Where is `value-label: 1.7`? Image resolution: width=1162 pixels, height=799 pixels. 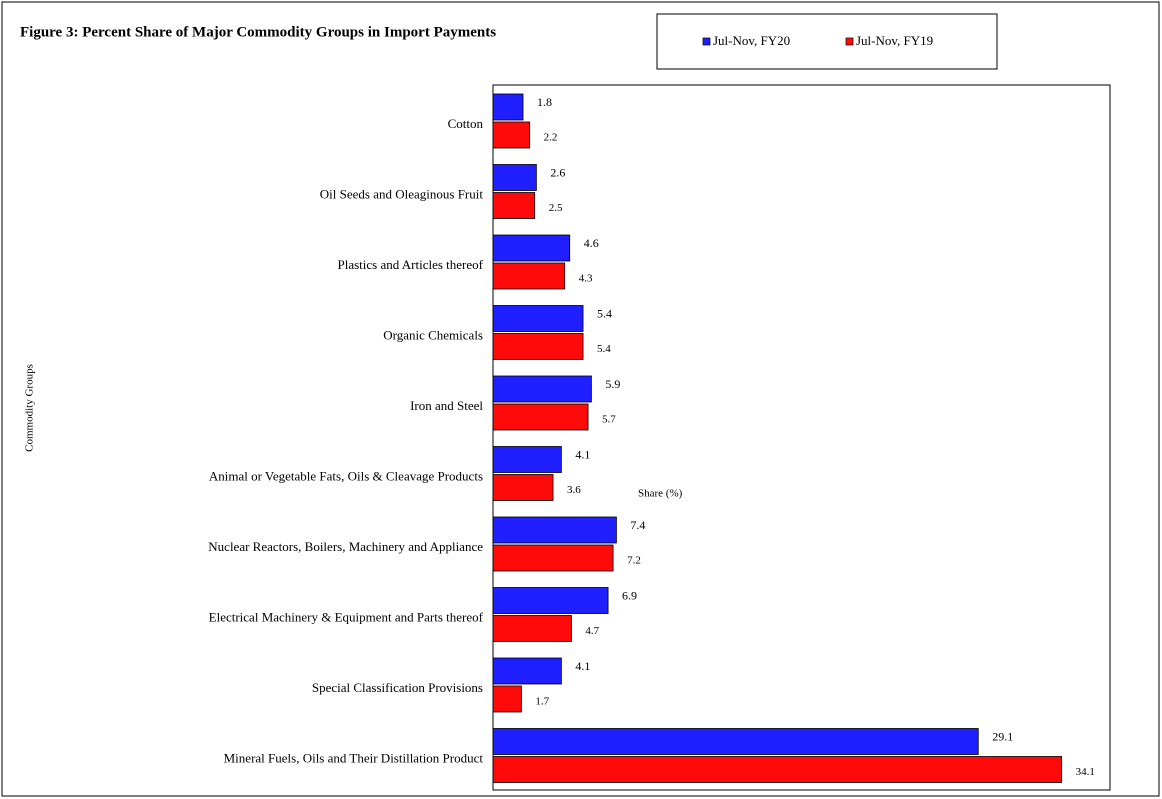
value-label: 1.7 is located at coordinates (542, 702).